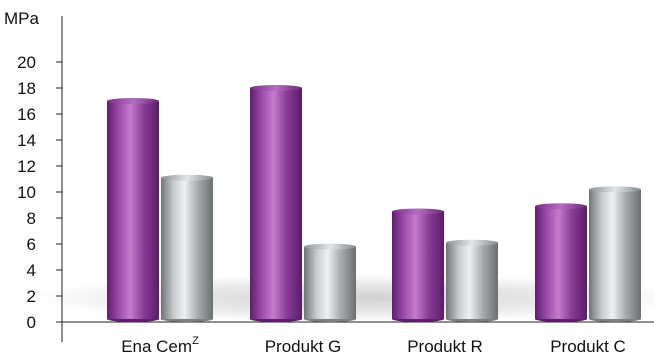 Image resolution: width=654 pixels, height=358 pixels. What do you see at coordinates (26, 114) in the screenshot?
I see `y-tick-label: 16` at bounding box center [26, 114].